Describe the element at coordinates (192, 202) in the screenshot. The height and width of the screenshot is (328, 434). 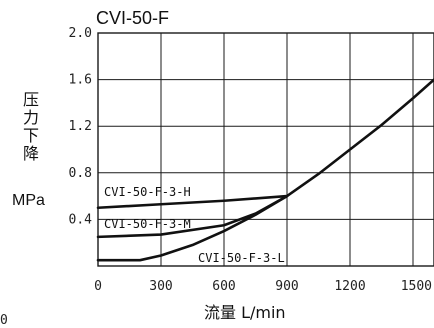
I see `series-line-cvi-50-f-3-h` at that location.